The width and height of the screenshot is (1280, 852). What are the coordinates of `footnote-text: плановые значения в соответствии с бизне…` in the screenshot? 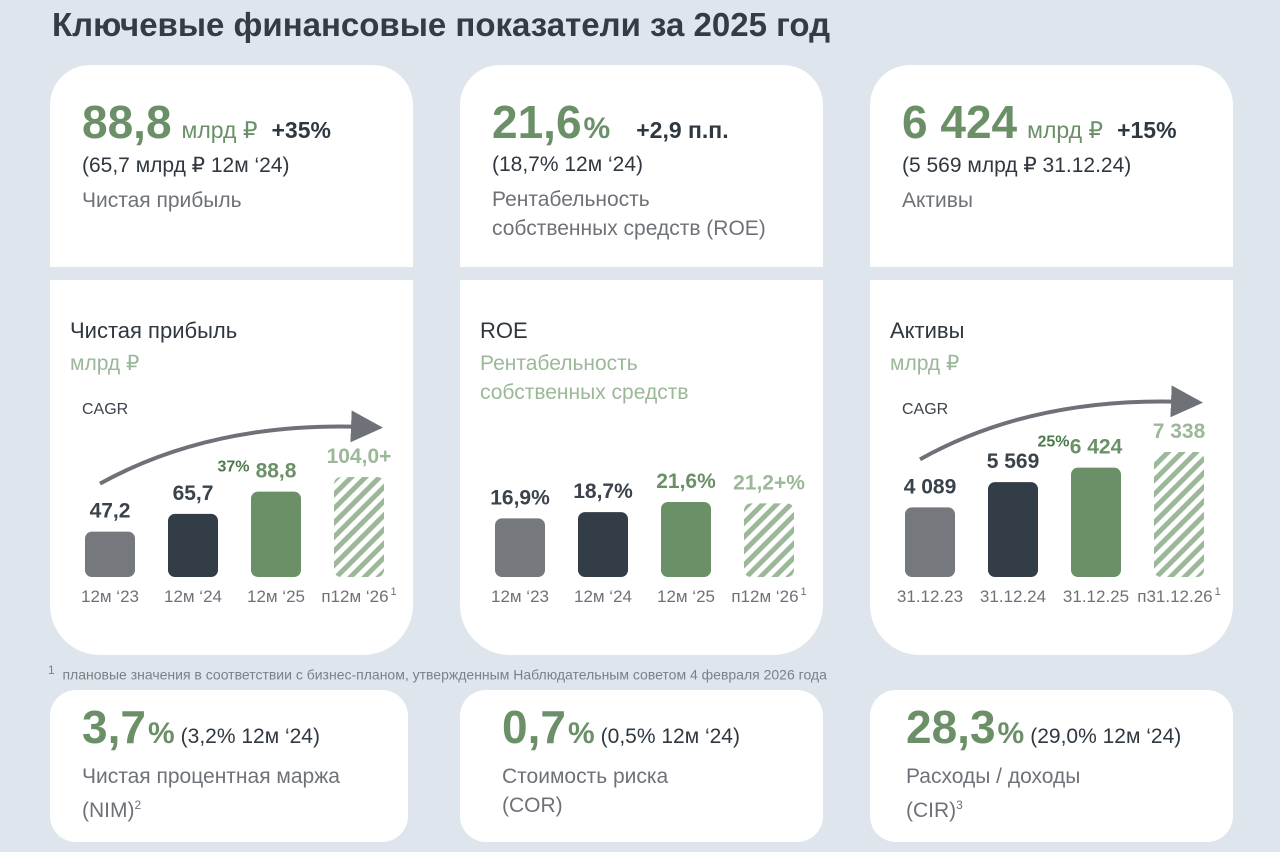 It's located at (444, 674).